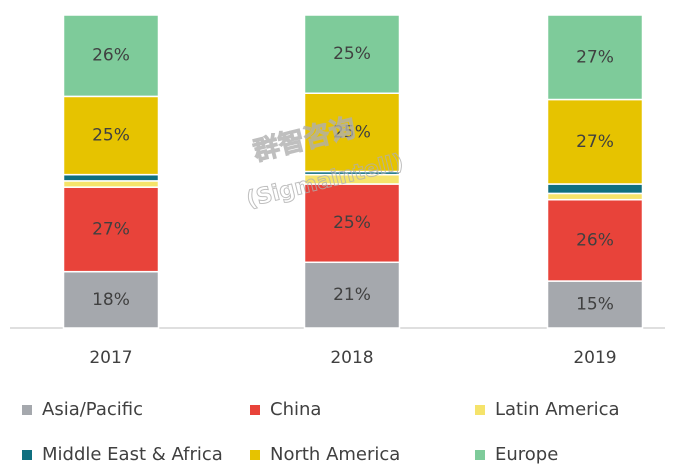 The height and width of the screenshot is (465, 675). Describe the element at coordinates (295, 409) in the screenshot. I see `legend-label: China` at that location.